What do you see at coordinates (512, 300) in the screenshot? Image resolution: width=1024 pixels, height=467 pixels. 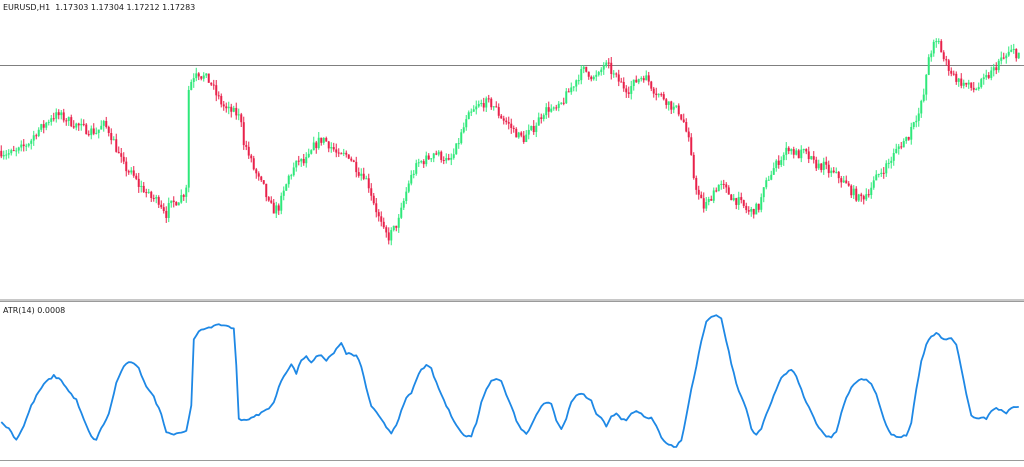 I see `pane-separator` at bounding box center [512, 300].